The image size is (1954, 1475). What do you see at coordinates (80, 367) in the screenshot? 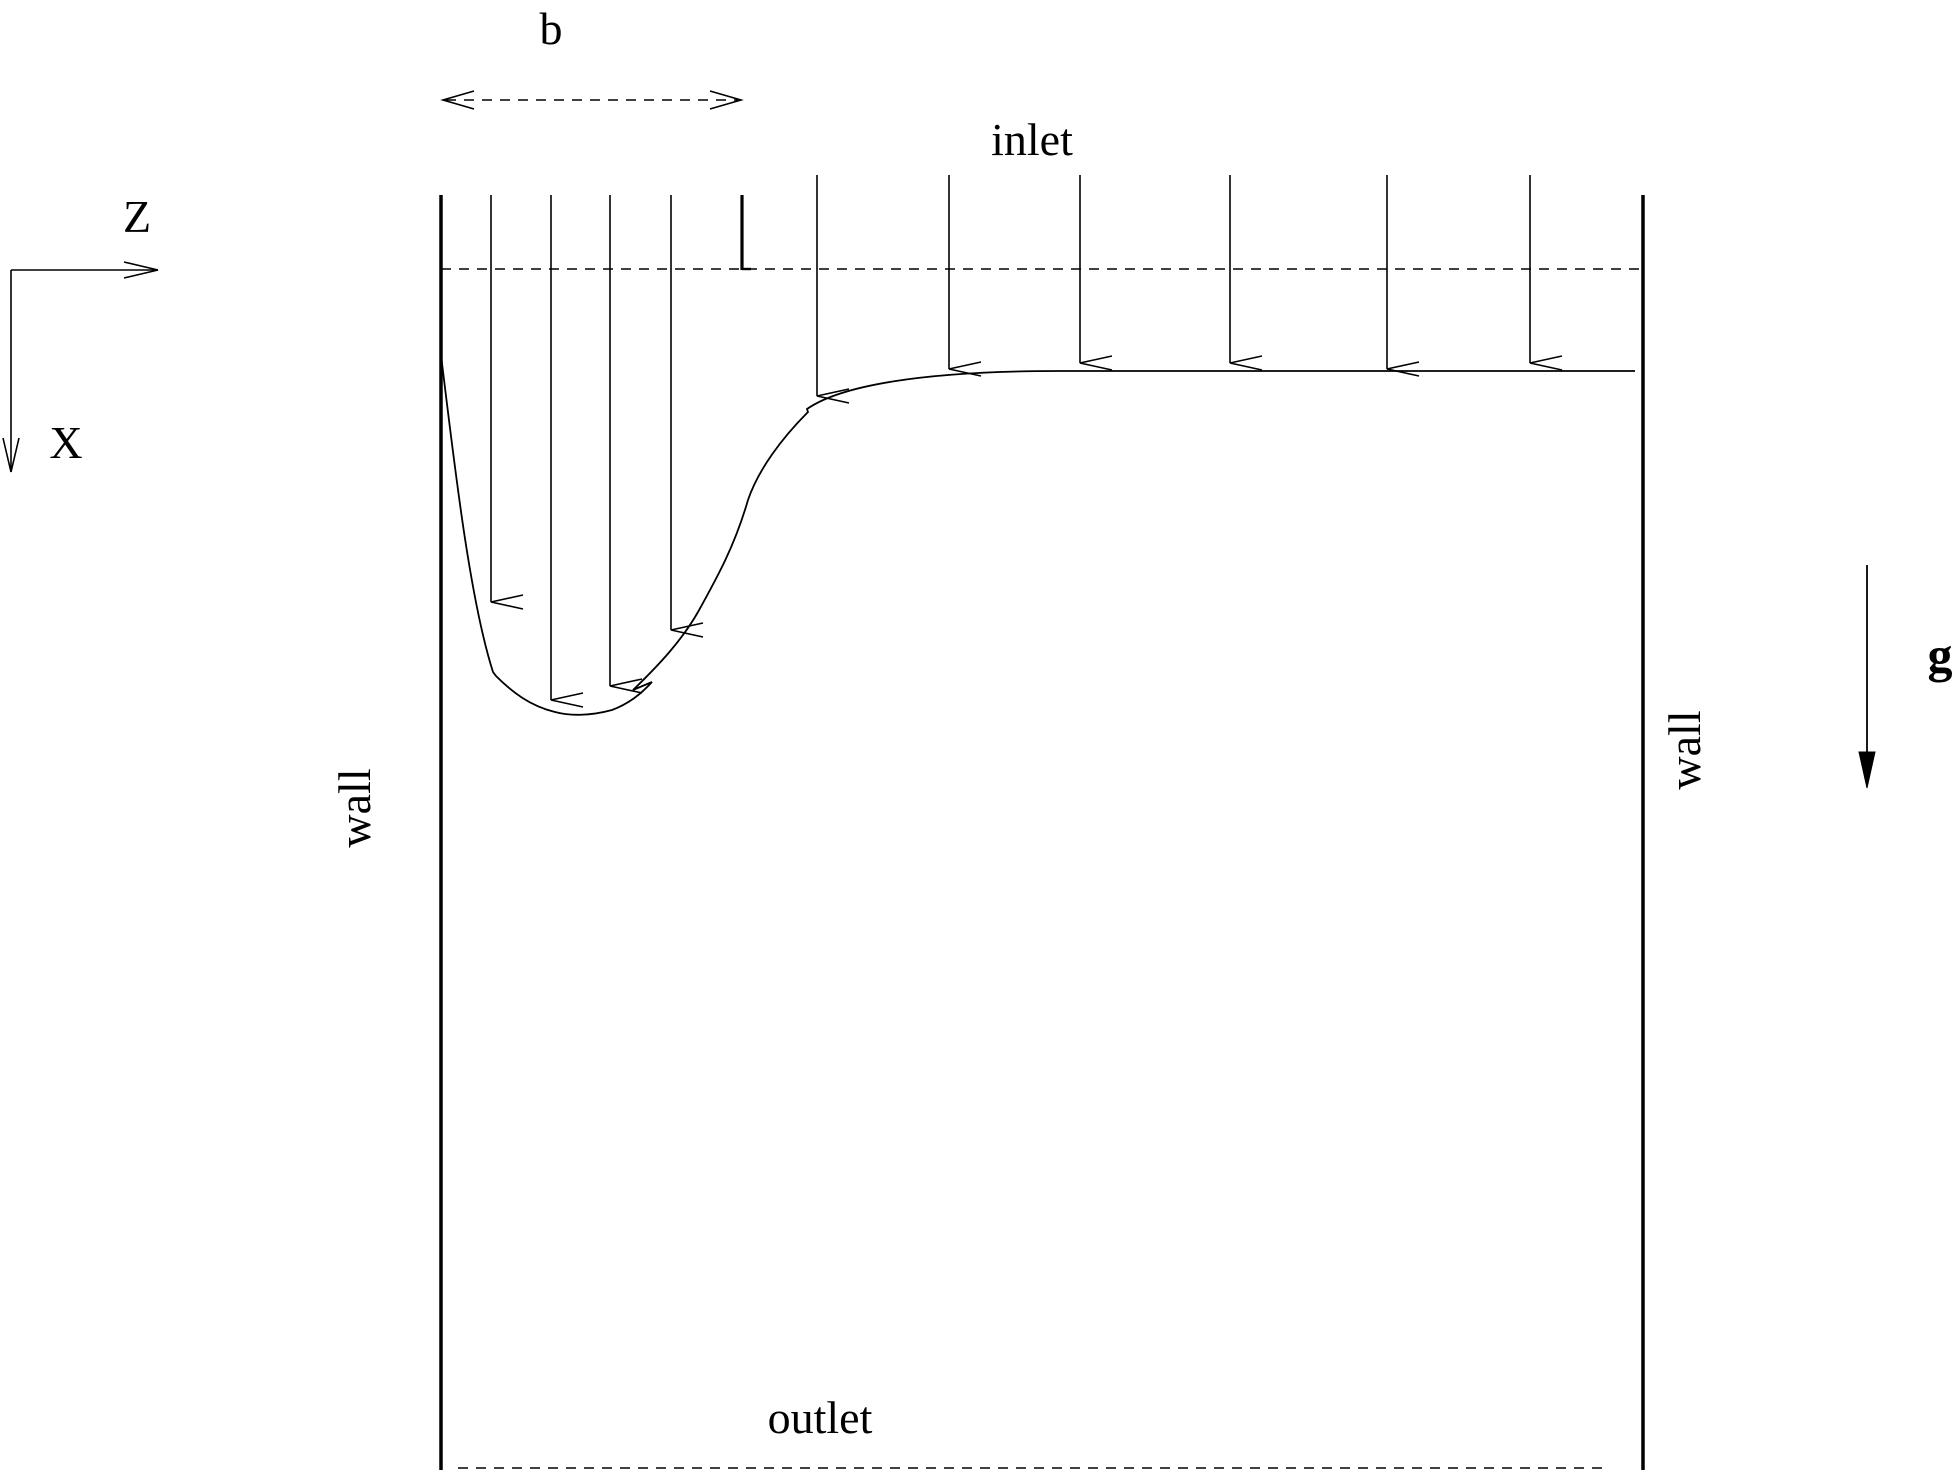
I see `coordinate-axes` at bounding box center [80, 367].